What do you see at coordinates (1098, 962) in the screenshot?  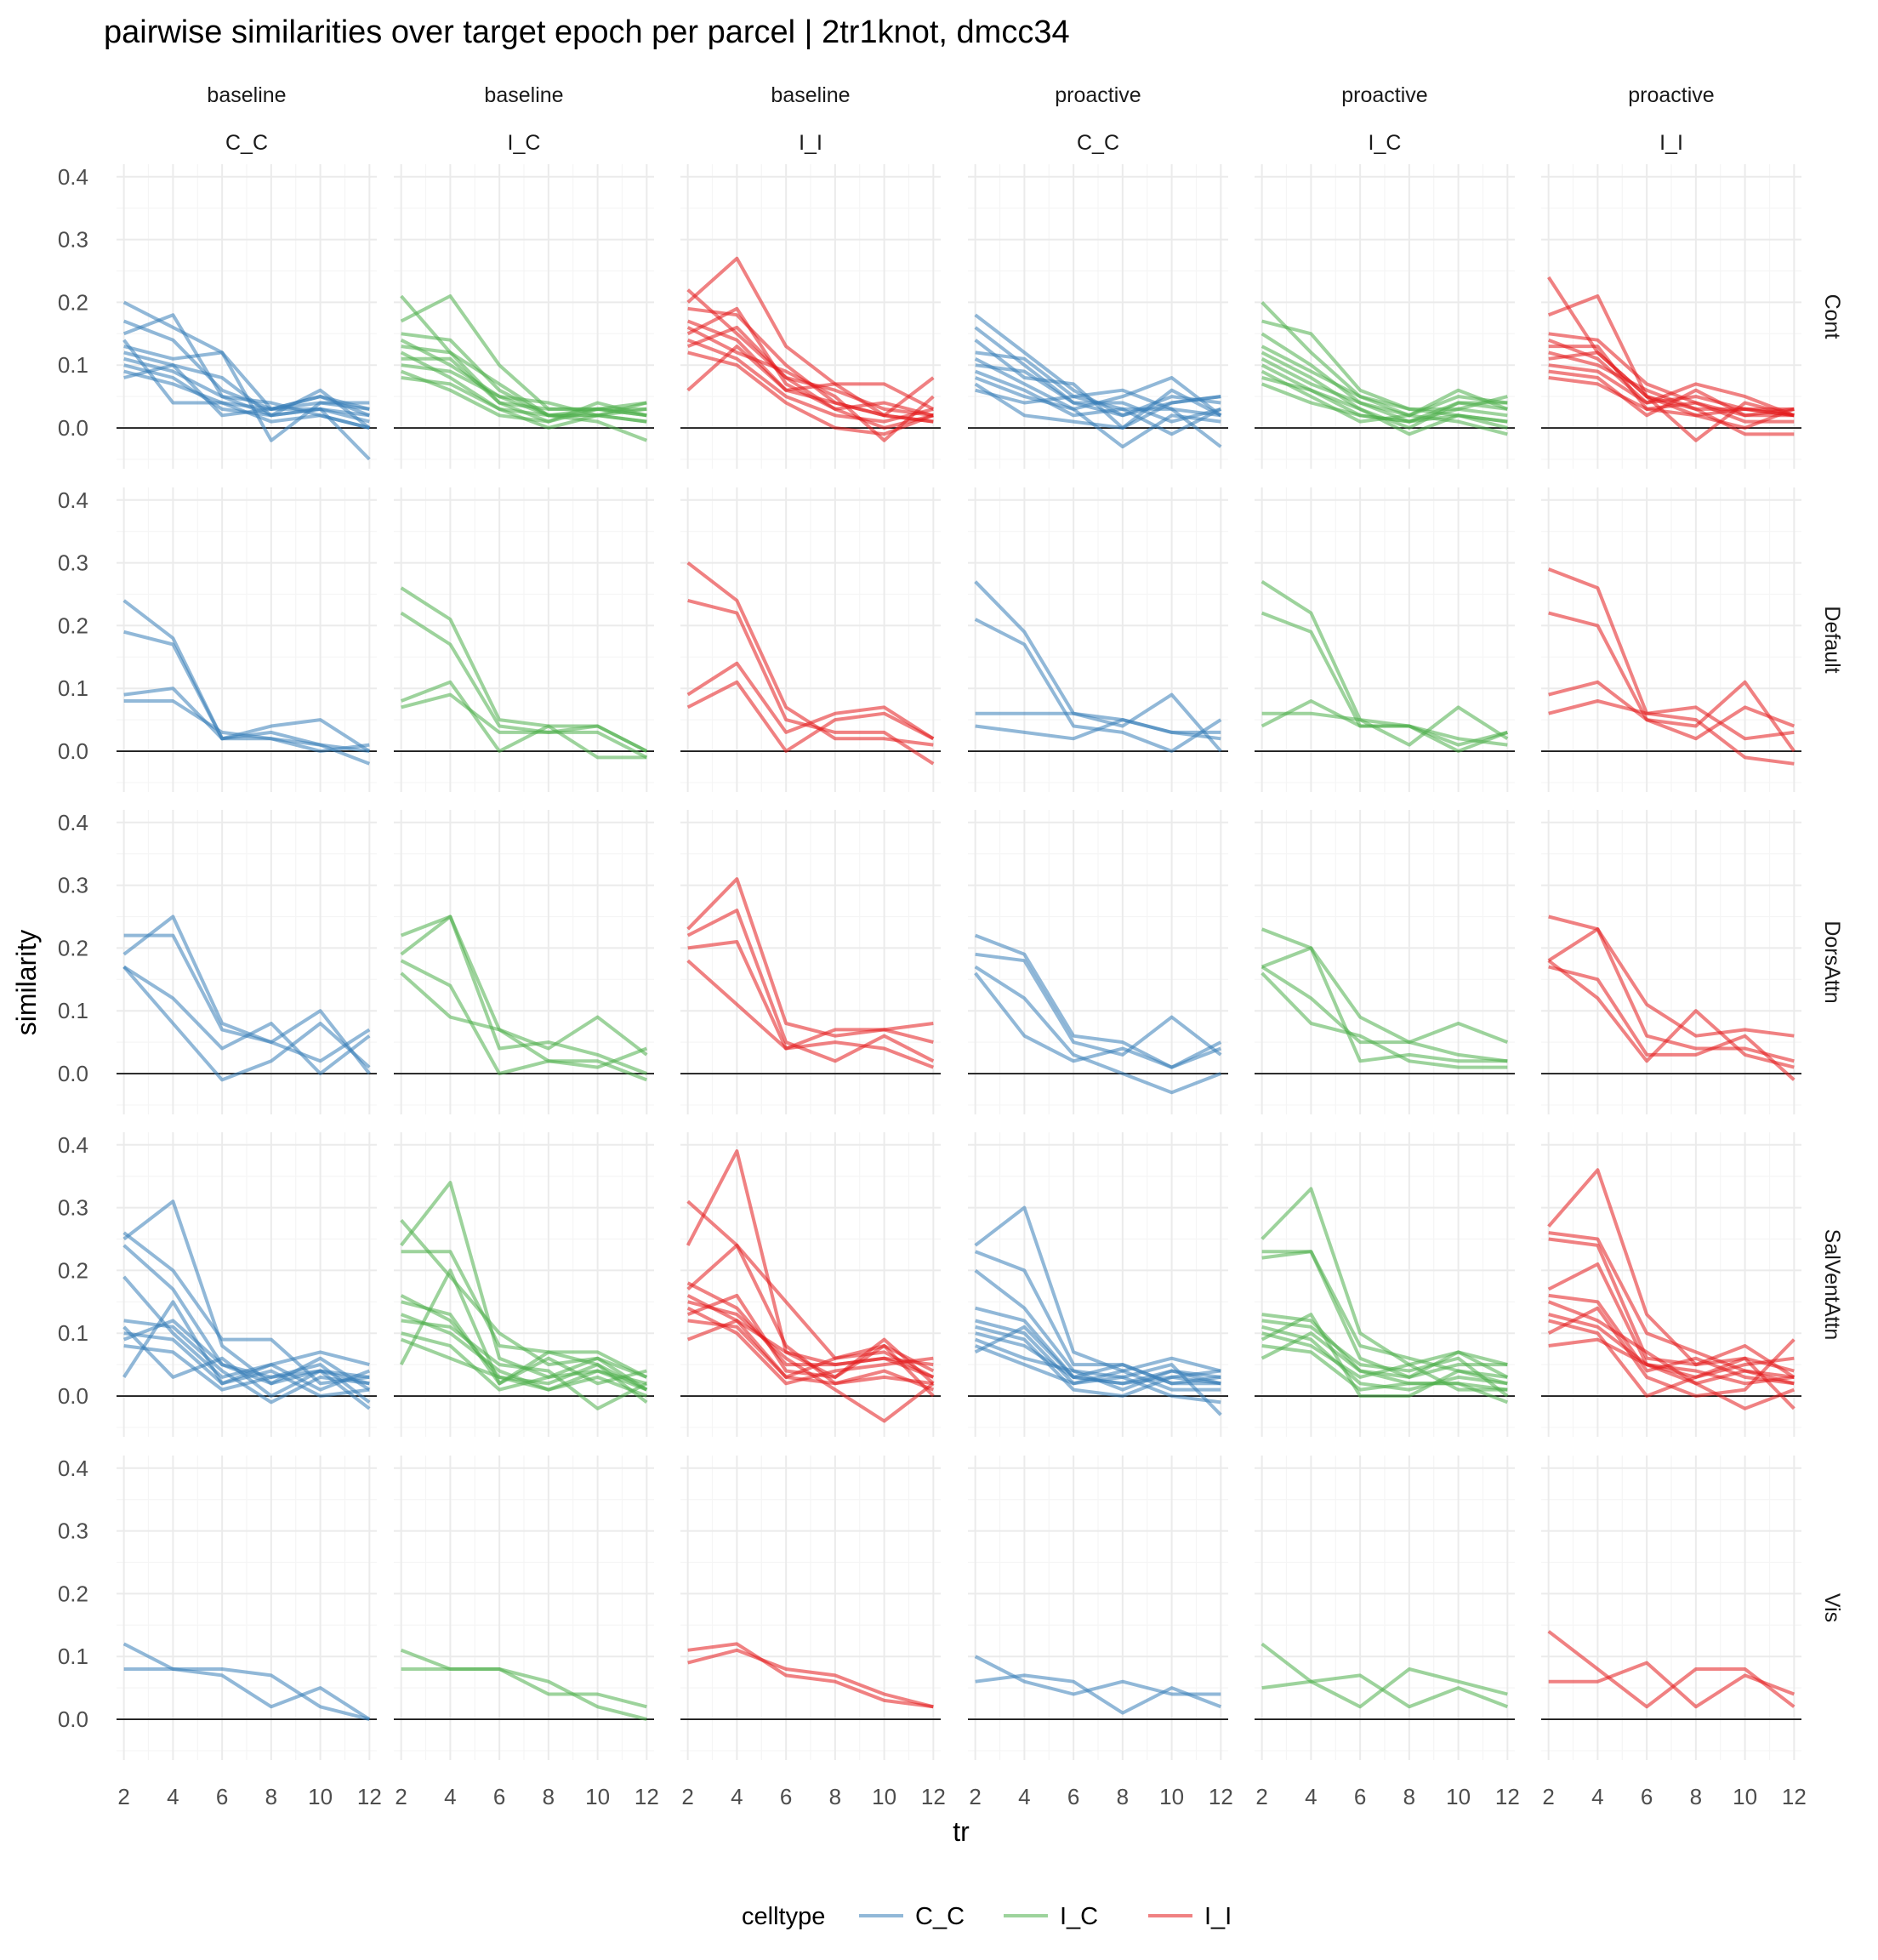 I see `panel-DorsAttn-proactive-C_C` at bounding box center [1098, 962].